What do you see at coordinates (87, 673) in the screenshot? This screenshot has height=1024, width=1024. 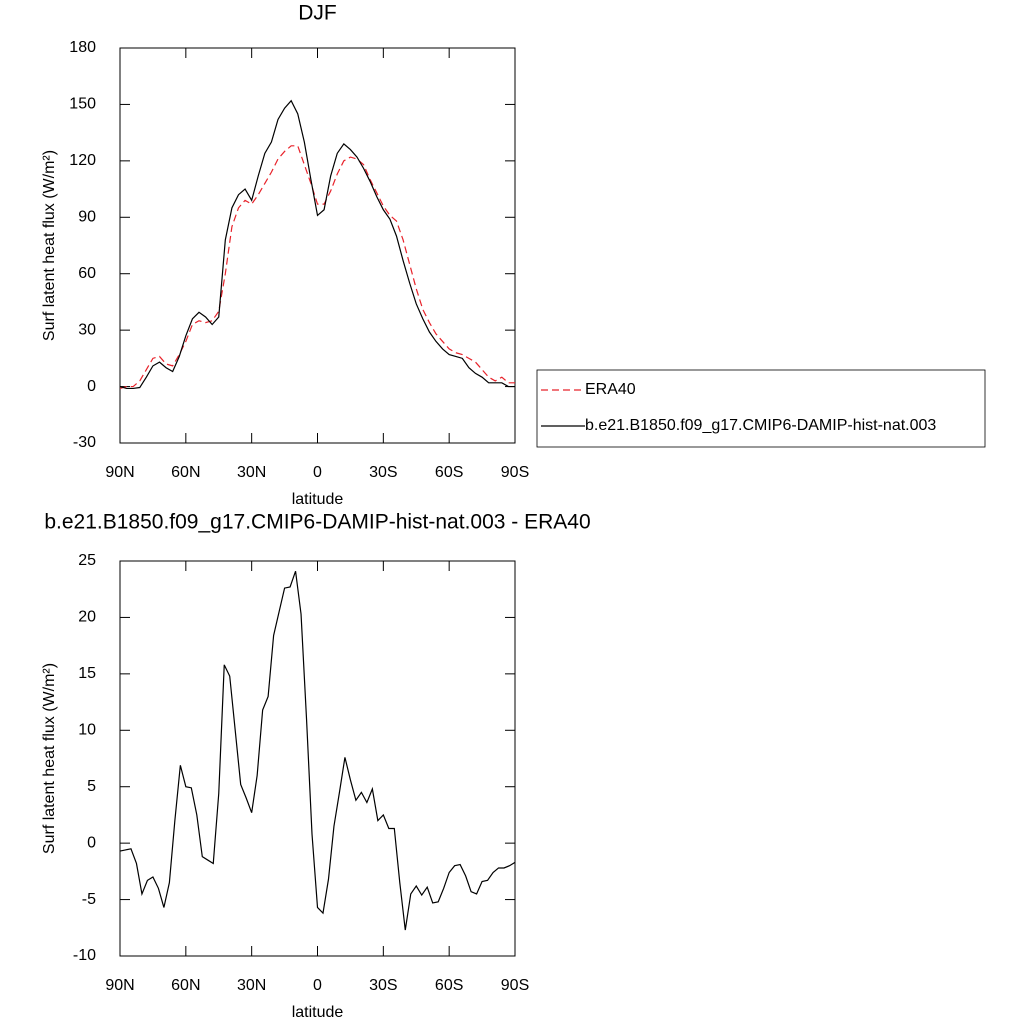 I see `y-tick-label: 15` at bounding box center [87, 673].